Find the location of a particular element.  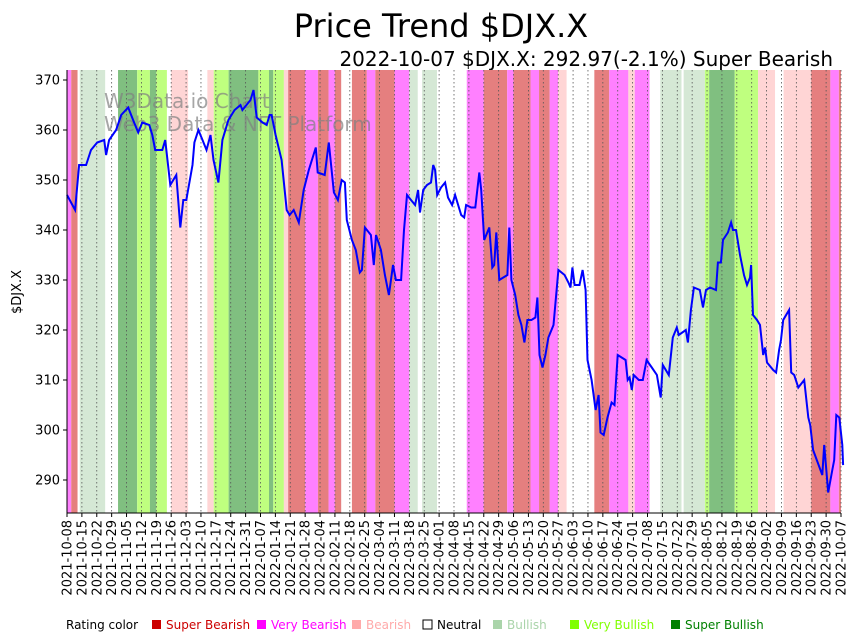

x-tick-label: 2021-11-26 is located at coordinates (172, 558).